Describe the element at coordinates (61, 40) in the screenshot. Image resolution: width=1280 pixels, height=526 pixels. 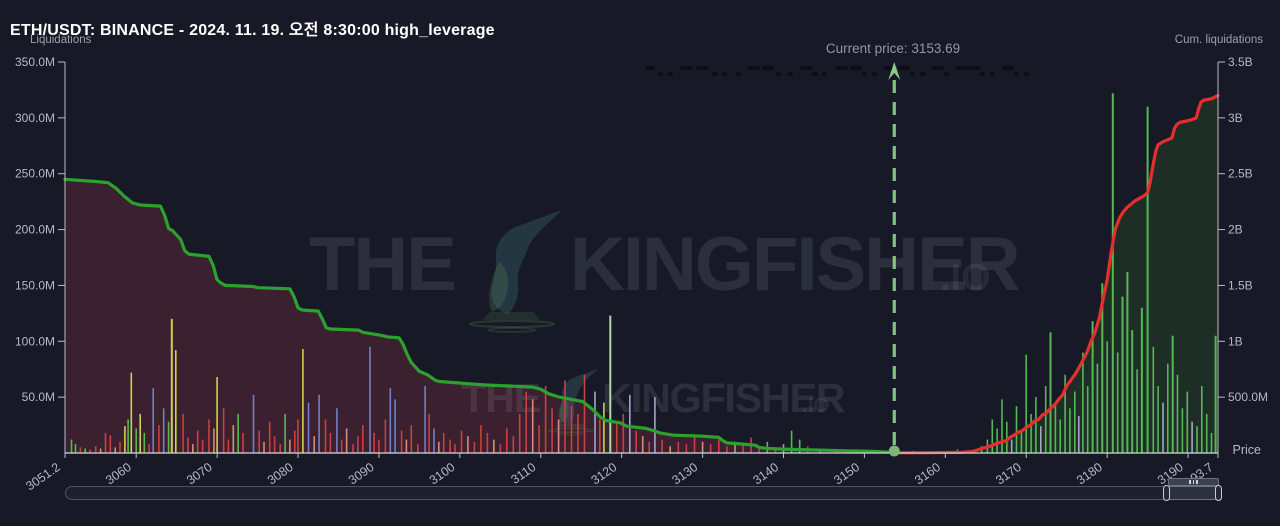
I see `left-axis-caption: Liquidations` at that location.